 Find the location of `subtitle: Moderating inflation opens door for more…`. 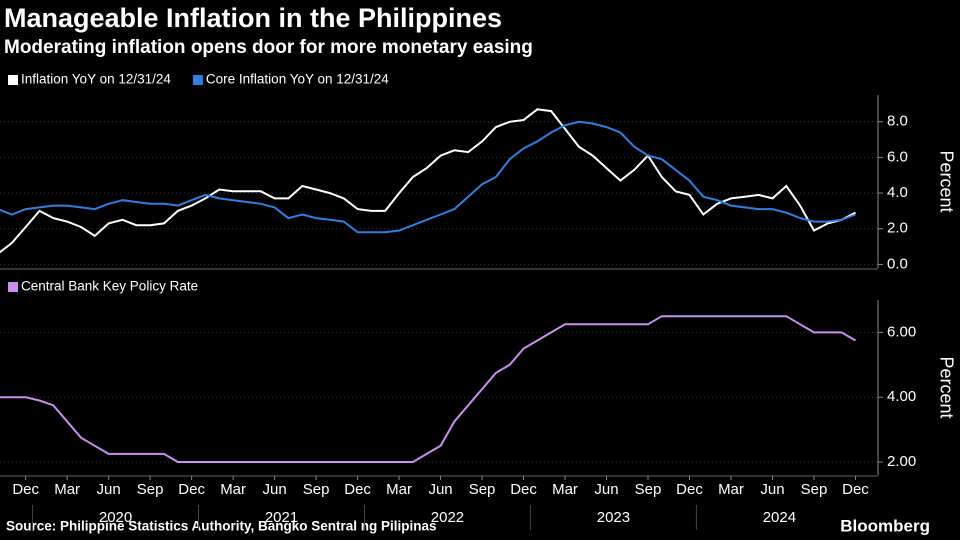

subtitle: Moderating inflation opens door for more… is located at coordinates (268, 47).